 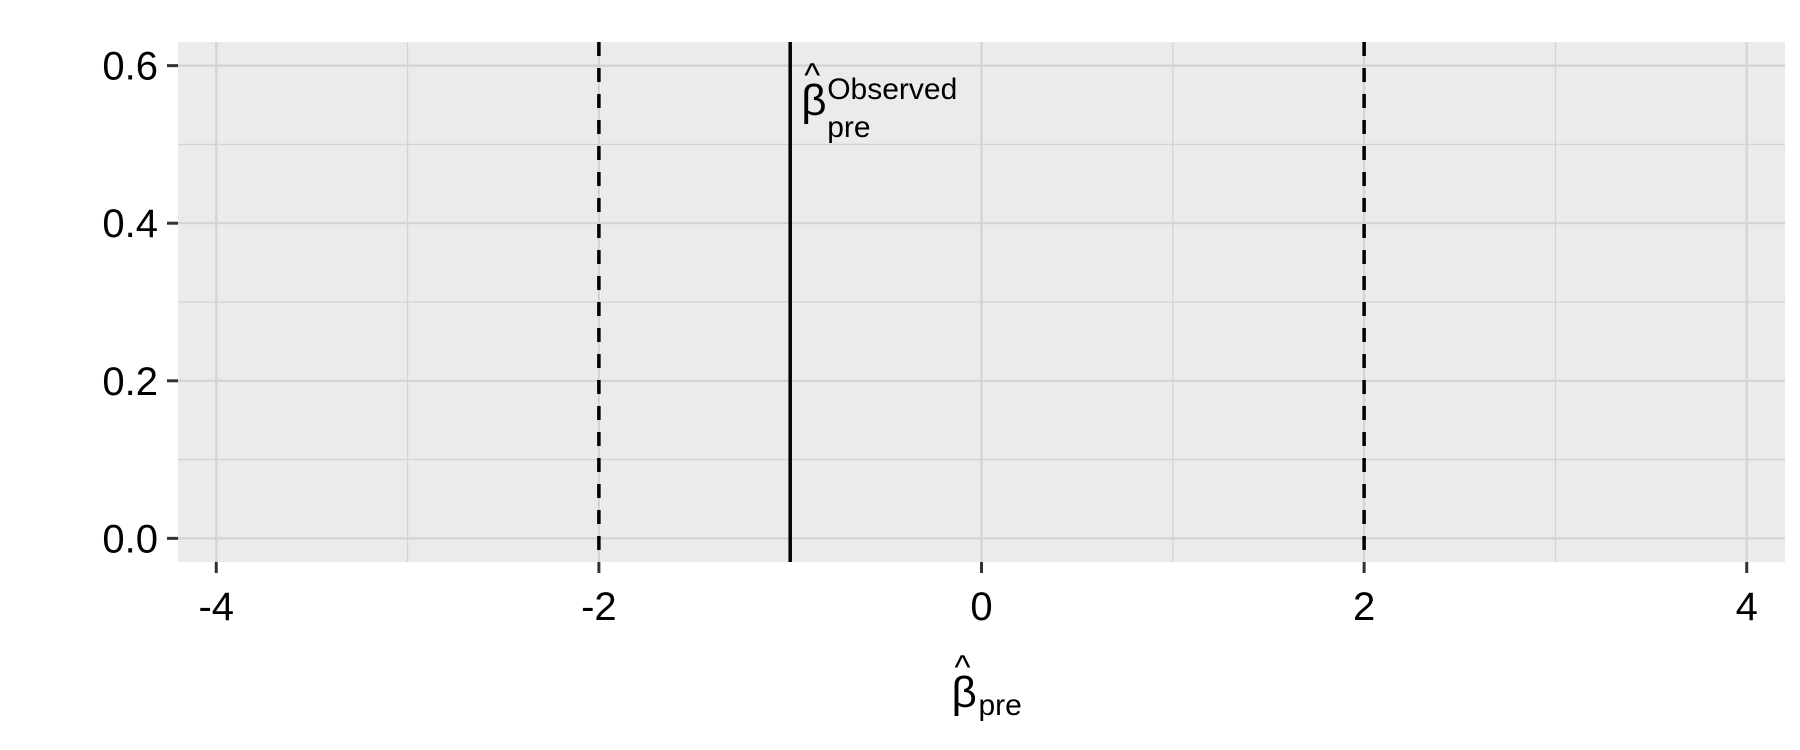 I want to click on x-tick-label: 4, so click(x=1747, y=607).